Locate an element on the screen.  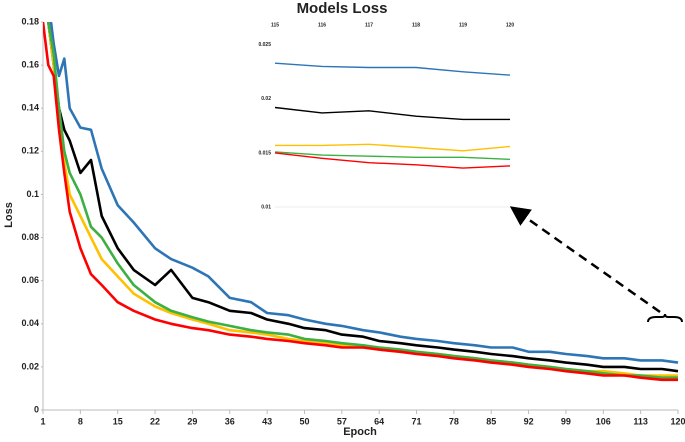
y-tick-label: 0.16 is located at coordinates (30, 64).